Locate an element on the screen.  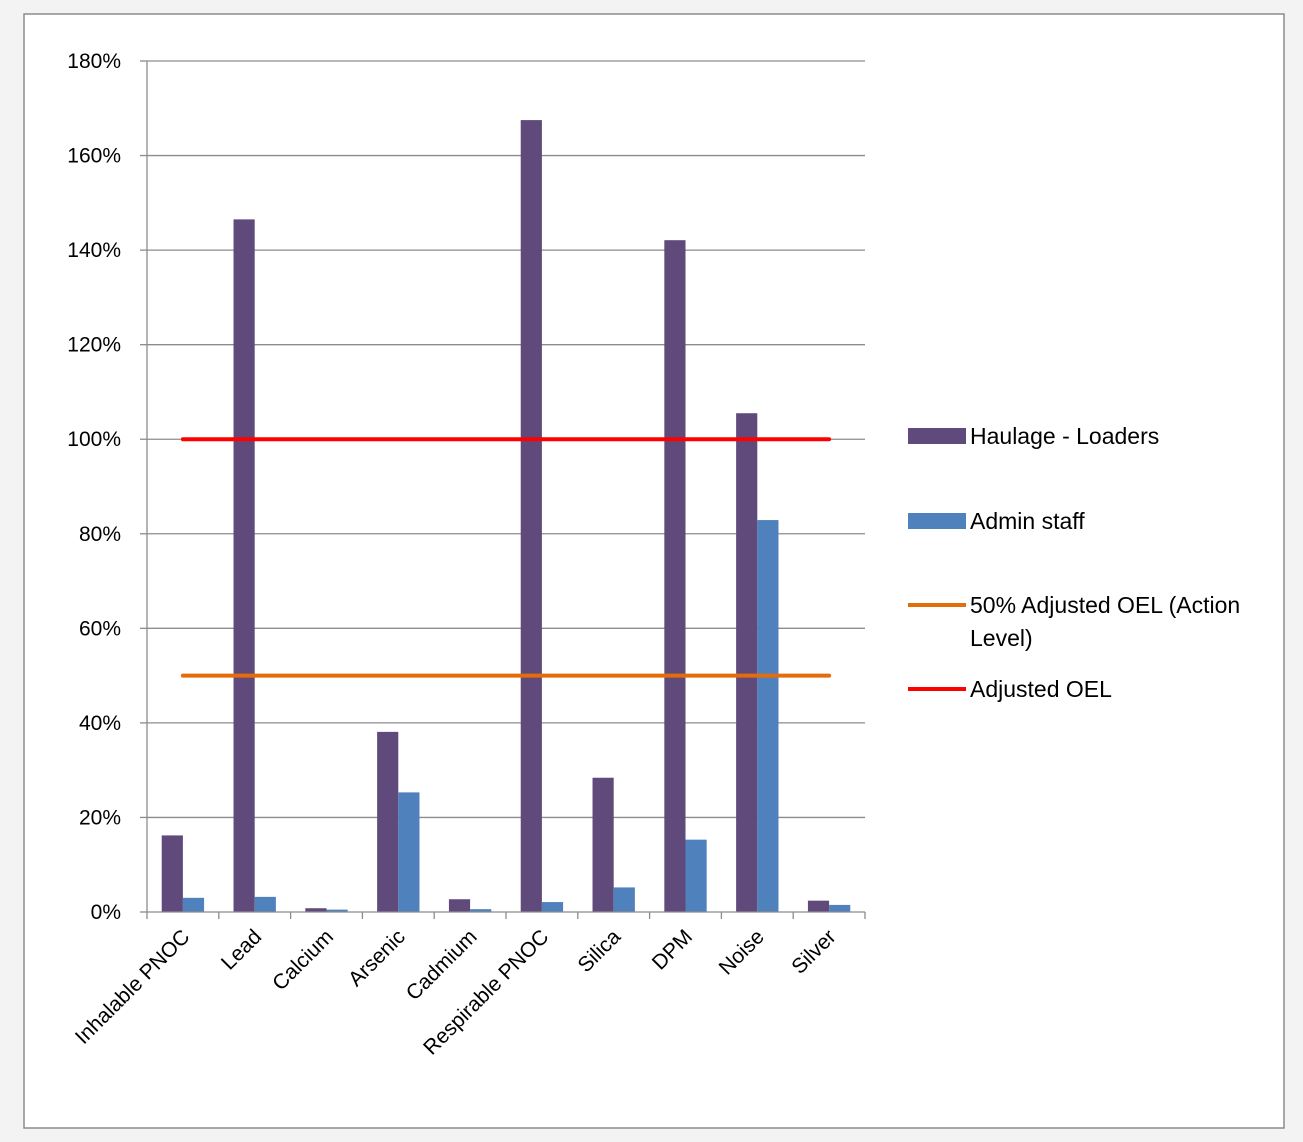
y-tick-label: 80% is located at coordinates (100, 534).